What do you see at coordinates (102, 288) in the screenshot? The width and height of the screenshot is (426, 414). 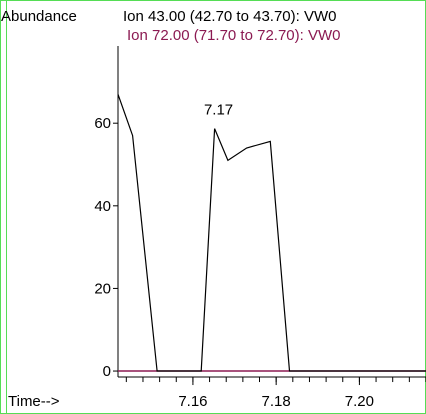 I see `y-tick-label: 20` at bounding box center [102, 288].